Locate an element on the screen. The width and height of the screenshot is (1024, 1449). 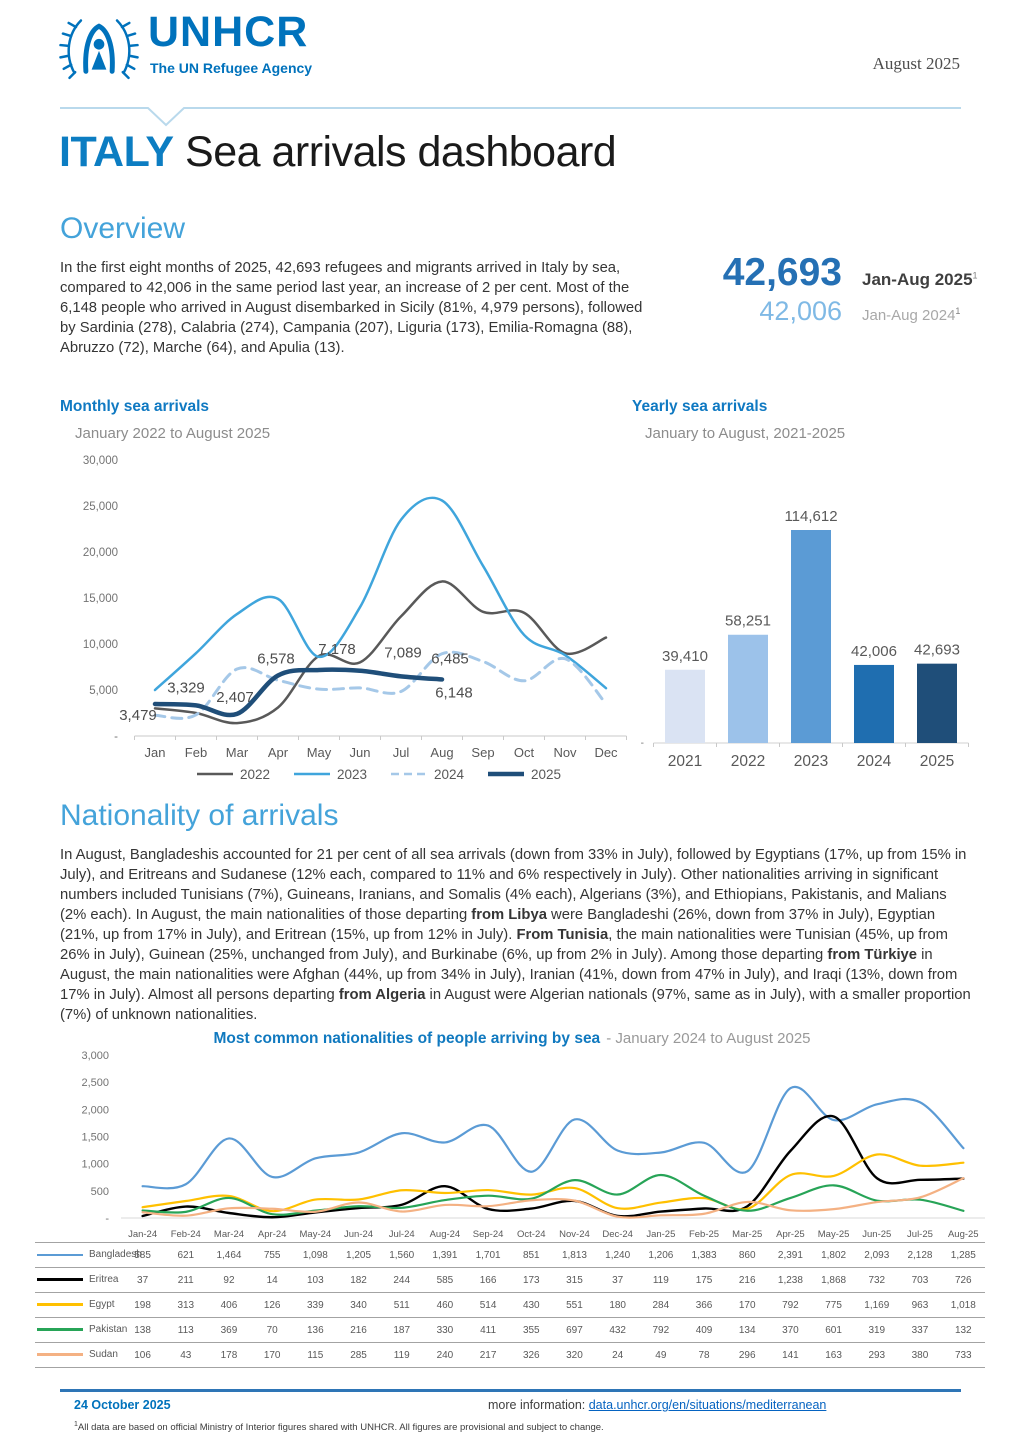
value-cell: 313 is located at coordinates (186, 1305).